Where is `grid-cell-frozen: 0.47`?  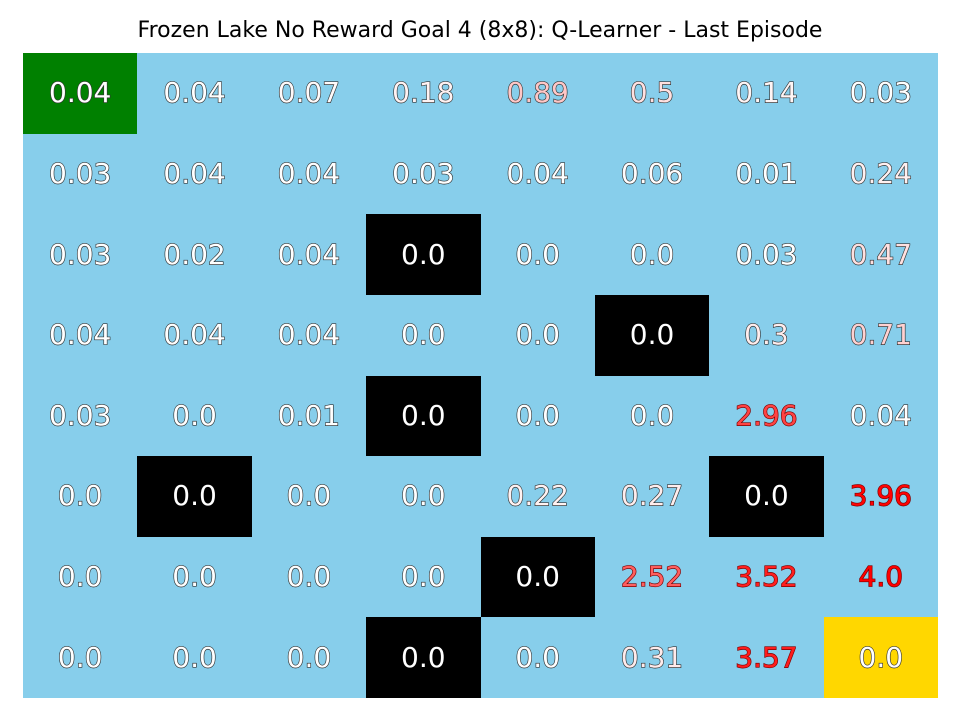 grid-cell-frozen: 0.47 is located at coordinates (880, 254).